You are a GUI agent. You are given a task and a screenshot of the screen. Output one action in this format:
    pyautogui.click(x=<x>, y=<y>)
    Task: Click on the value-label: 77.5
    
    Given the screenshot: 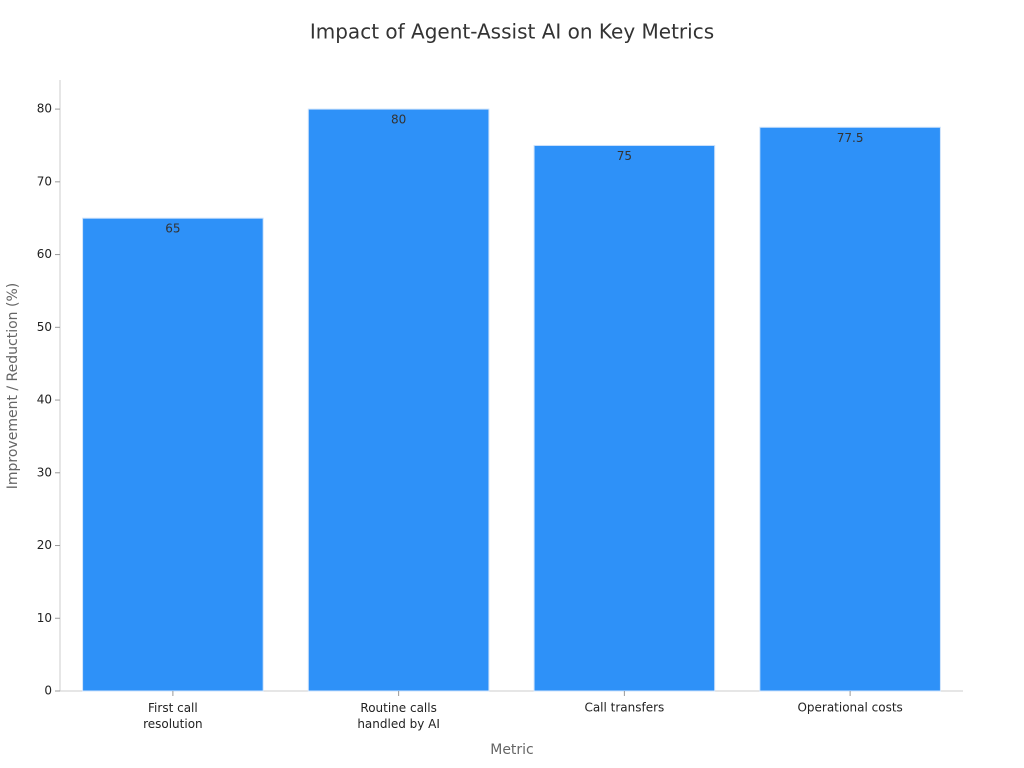 What is the action you would take?
    pyautogui.click(x=850, y=138)
    